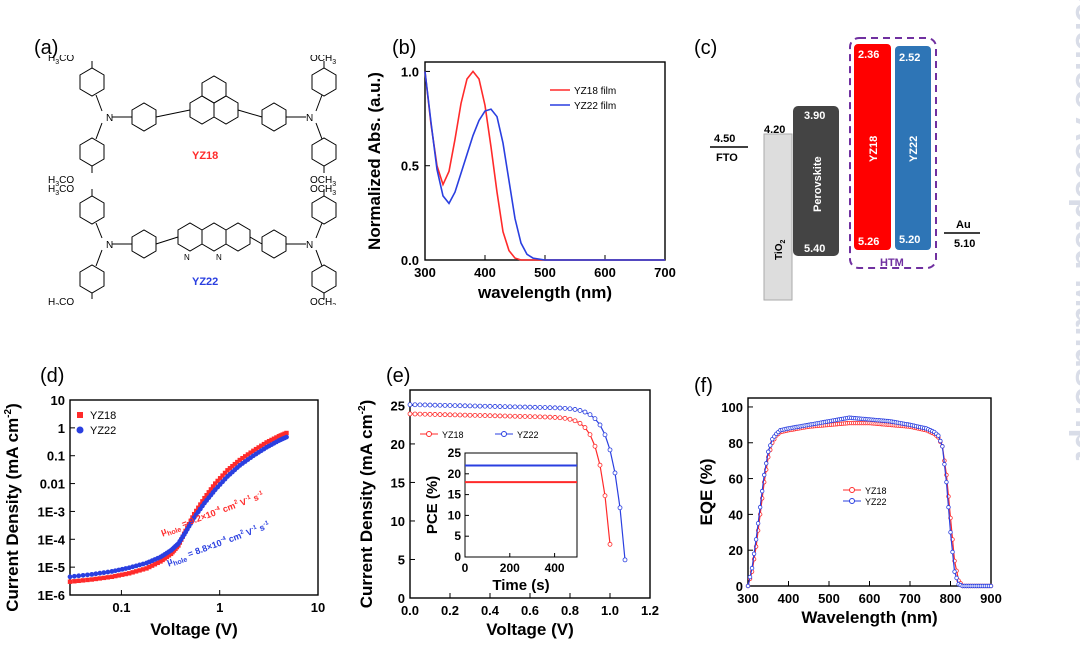 This screenshot has width=1080, height=650. I want to click on y-axis-label: Current Density (mA cm-2), so click(366, 504).